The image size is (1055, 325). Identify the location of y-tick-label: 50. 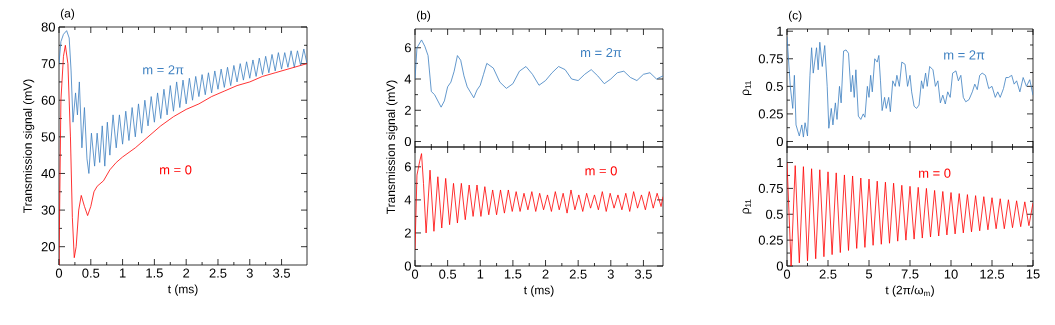
(48, 137).